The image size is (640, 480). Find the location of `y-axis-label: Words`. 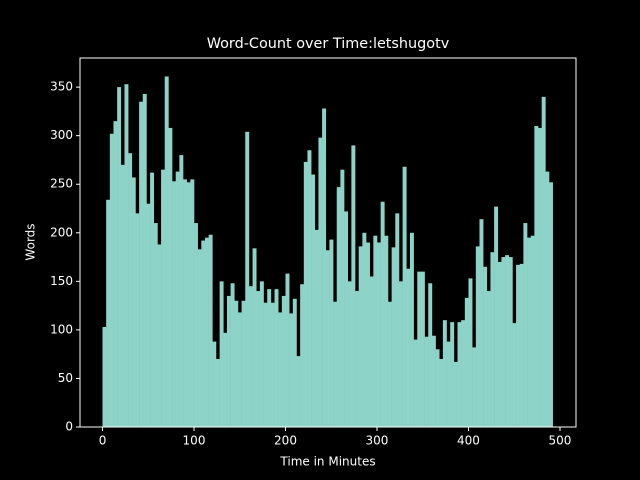

y-axis-label: Words is located at coordinates (31, 241).